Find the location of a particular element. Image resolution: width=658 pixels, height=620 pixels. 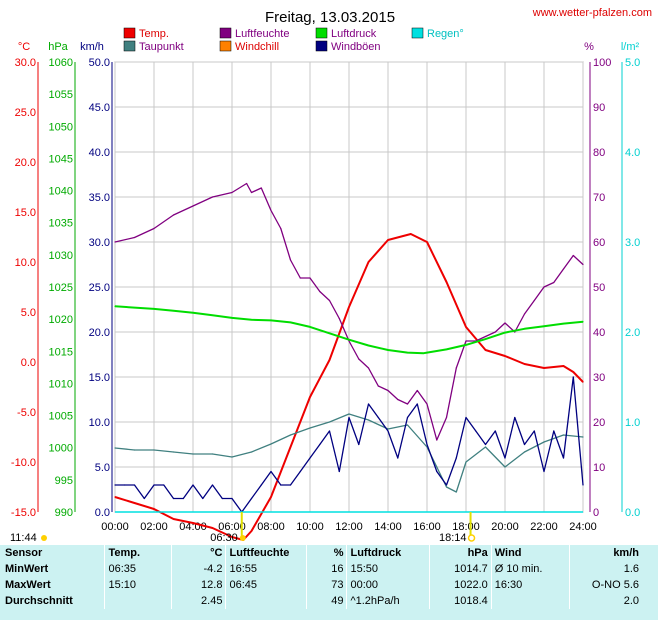

legend-label: Luftfeuchte is located at coordinates (262, 34).